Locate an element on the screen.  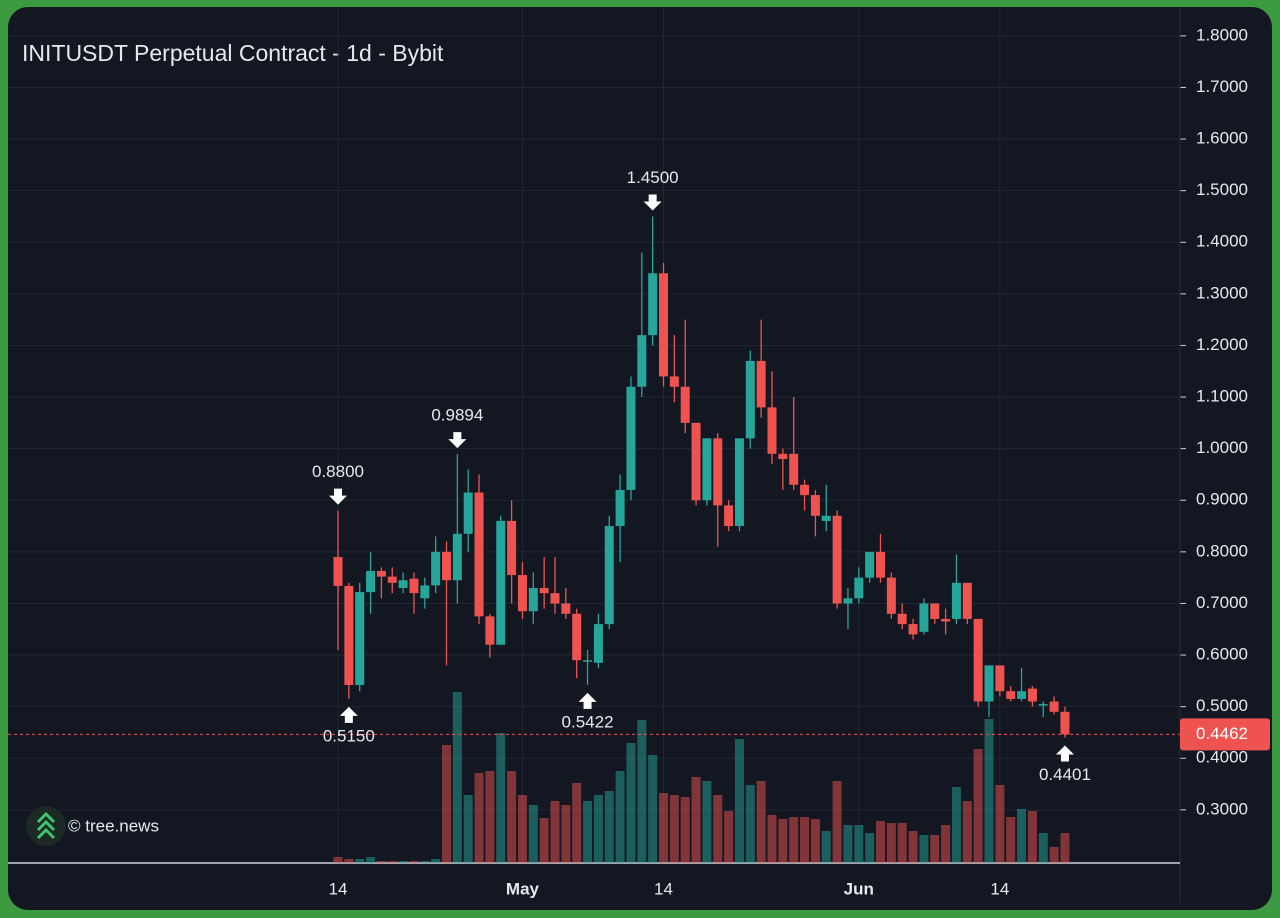
annotation: 0.5150 is located at coordinates (349, 735).